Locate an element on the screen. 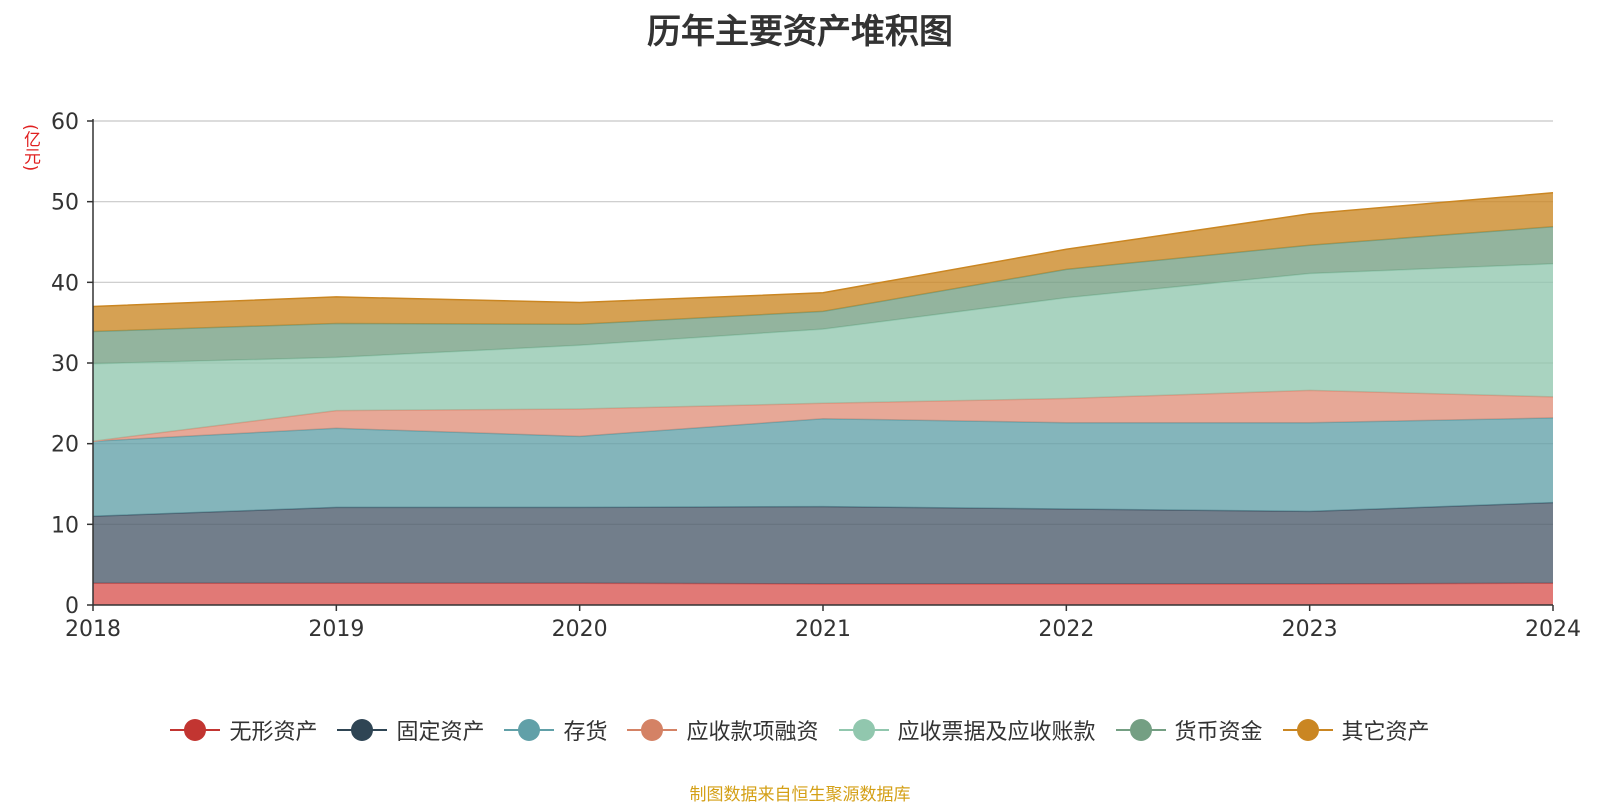 Image resolution: width=1600 pixels, height=805 pixels. legend-item-1: 无形资产 is located at coordinates (243, 730).